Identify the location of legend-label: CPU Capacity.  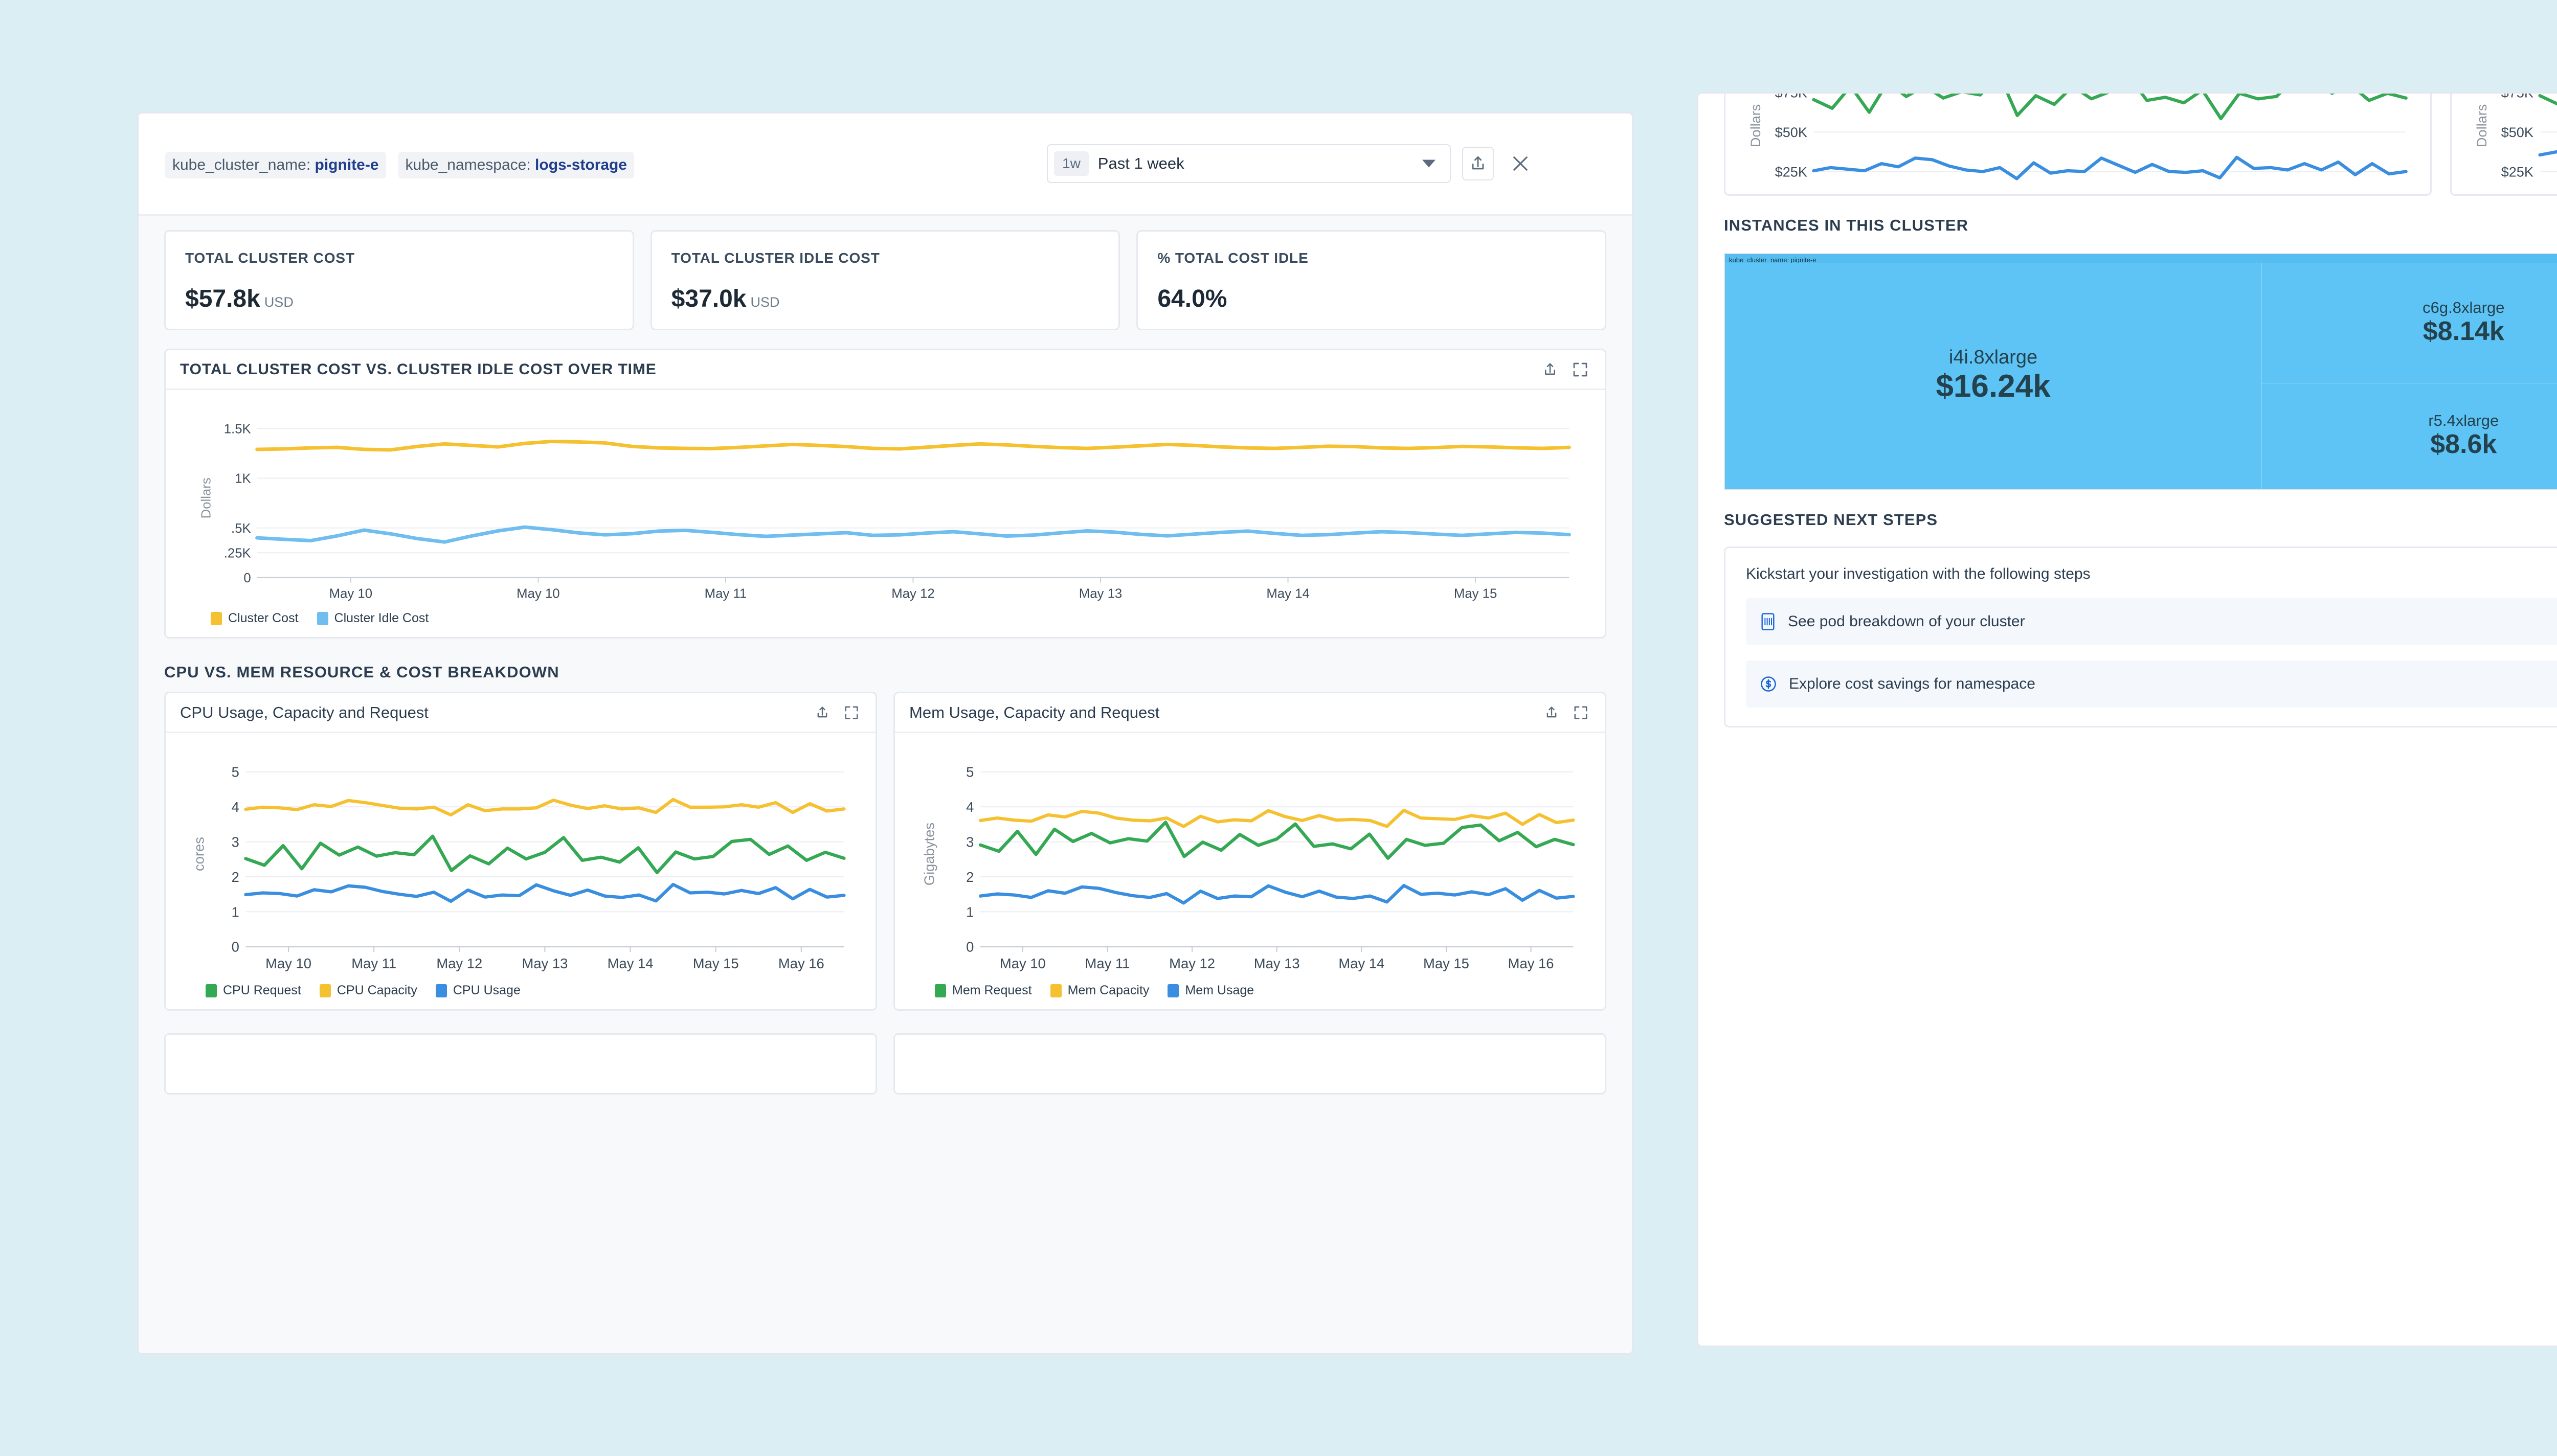
(377, 990).